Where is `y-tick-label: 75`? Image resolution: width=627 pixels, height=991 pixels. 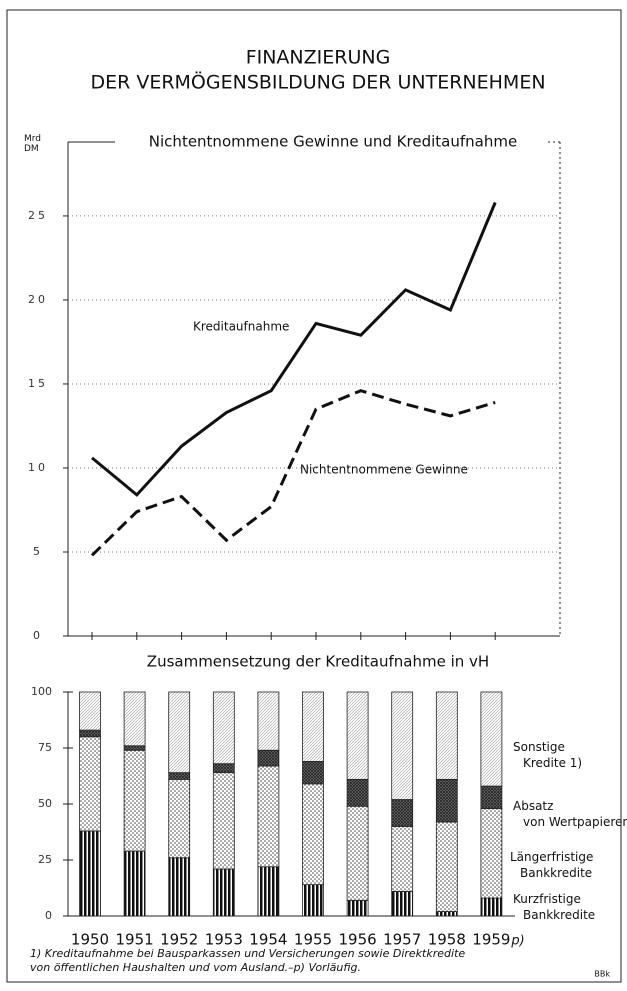
y-tick-label: 75 is located at coordinates (45, 747).